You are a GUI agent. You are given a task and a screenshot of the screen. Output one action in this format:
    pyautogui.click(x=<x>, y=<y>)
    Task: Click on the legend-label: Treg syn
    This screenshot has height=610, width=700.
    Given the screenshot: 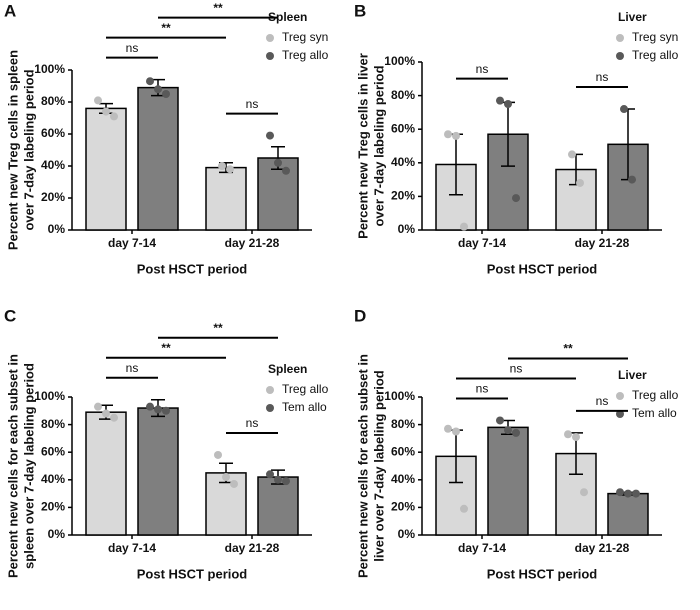 What is the action you would take?
    pyautogui.click(x=655, y=37)
    